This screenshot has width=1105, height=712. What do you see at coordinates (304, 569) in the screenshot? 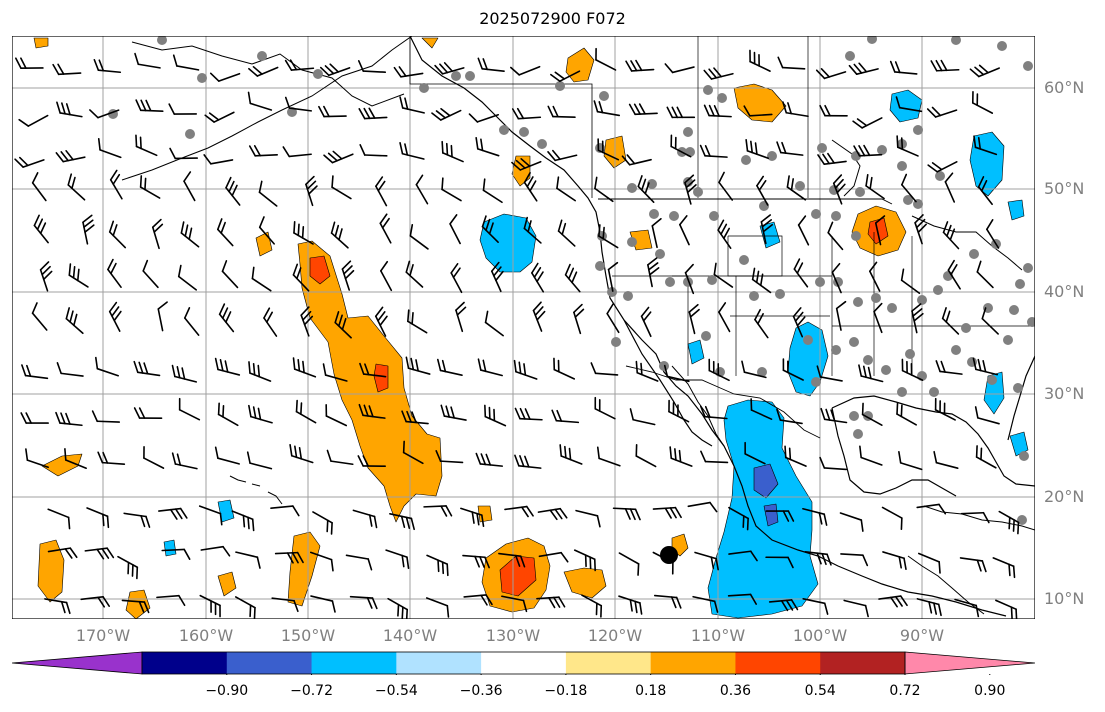
I see `positive-anomaly-region` at bounding box center [304, 569].